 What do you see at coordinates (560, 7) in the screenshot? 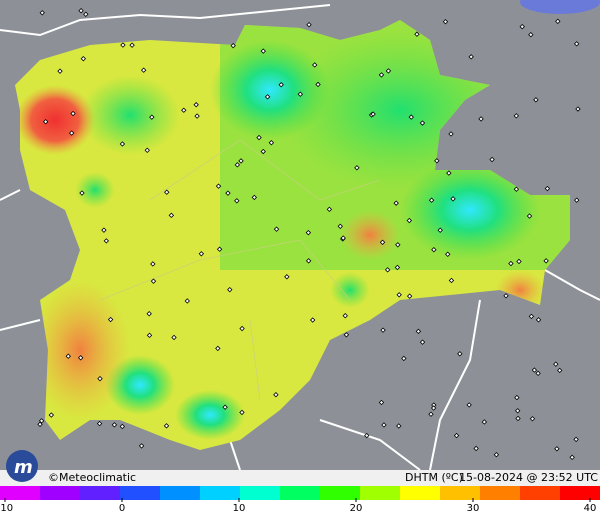
I see `sea` at bounding box center [560, 7].